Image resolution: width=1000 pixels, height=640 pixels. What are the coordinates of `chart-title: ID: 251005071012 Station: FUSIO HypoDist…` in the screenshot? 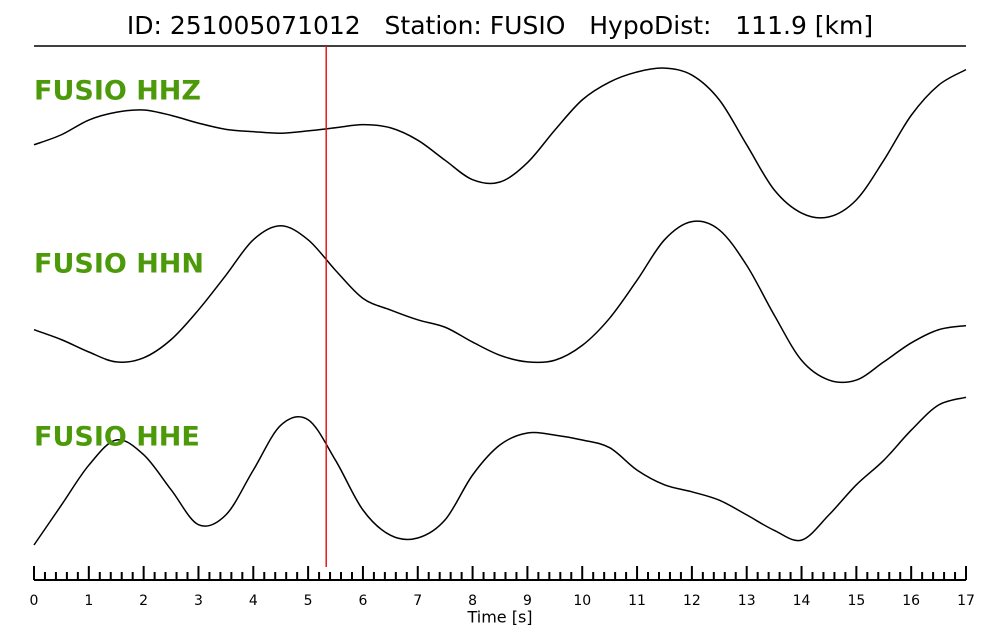 It's located at (500, 25).